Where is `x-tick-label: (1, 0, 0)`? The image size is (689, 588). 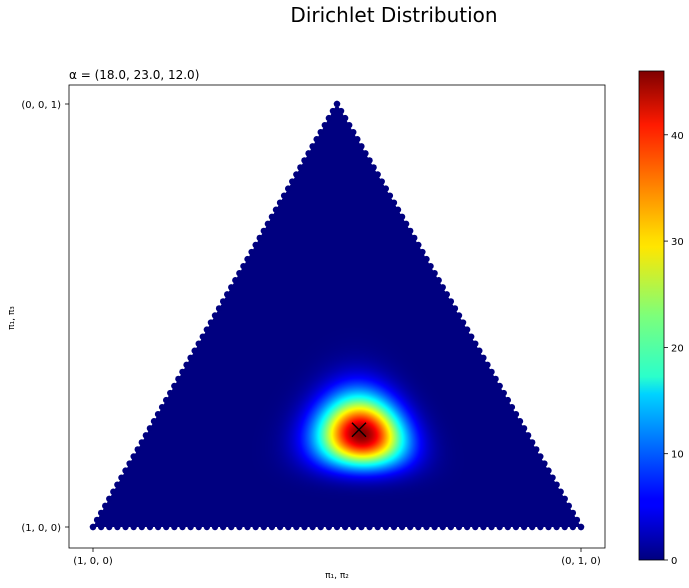
x-tick-label: (1, 0, 0) is located at coordinates (93, 561).